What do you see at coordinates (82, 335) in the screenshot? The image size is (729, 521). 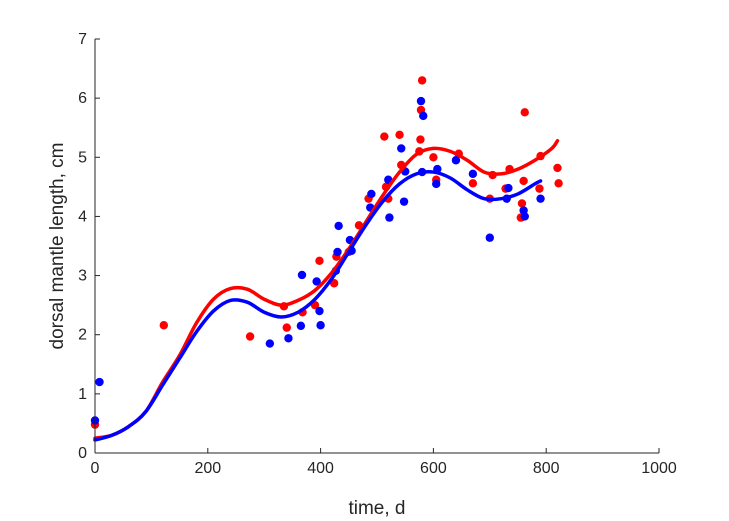 I see `y-tick-label: 2` at bounding box center [82, 335].